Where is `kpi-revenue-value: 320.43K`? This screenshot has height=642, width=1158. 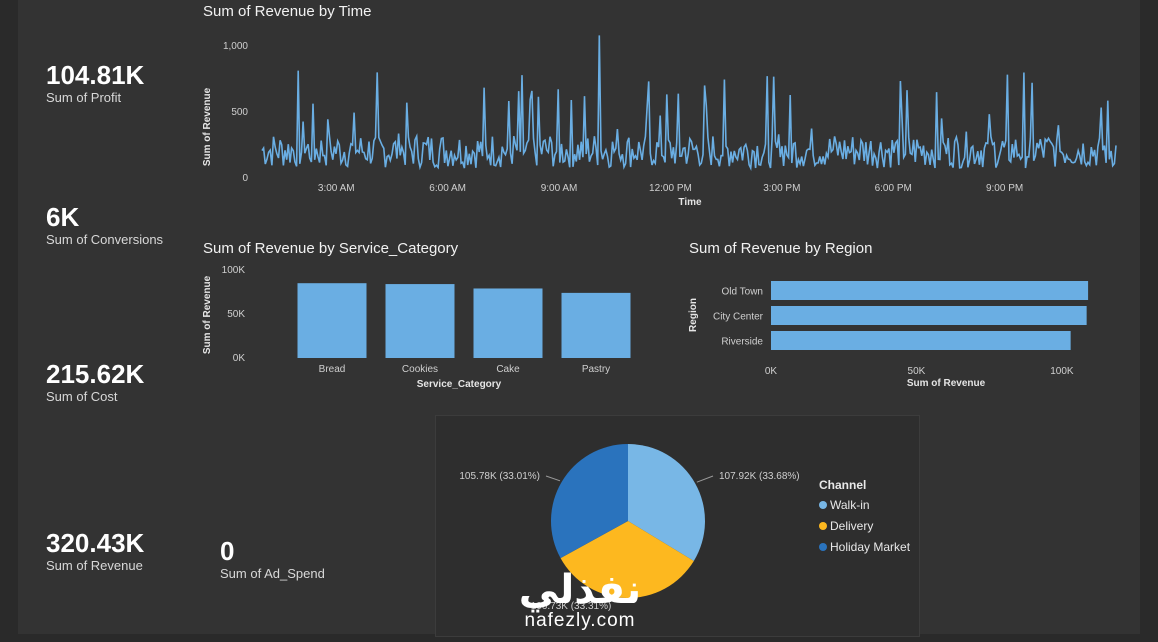
kpi-revenue-value: 320.43K is located at coordinates (95, 543).